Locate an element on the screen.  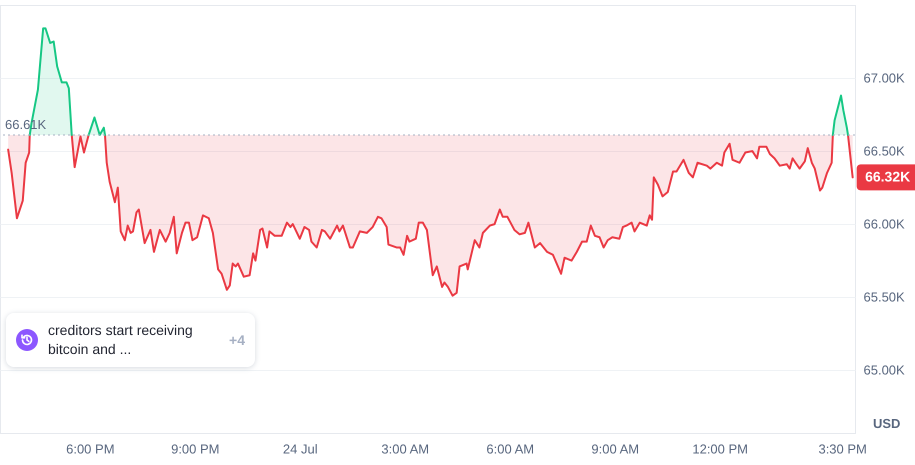
annotation: +4 is located at coordinates (237, 340).